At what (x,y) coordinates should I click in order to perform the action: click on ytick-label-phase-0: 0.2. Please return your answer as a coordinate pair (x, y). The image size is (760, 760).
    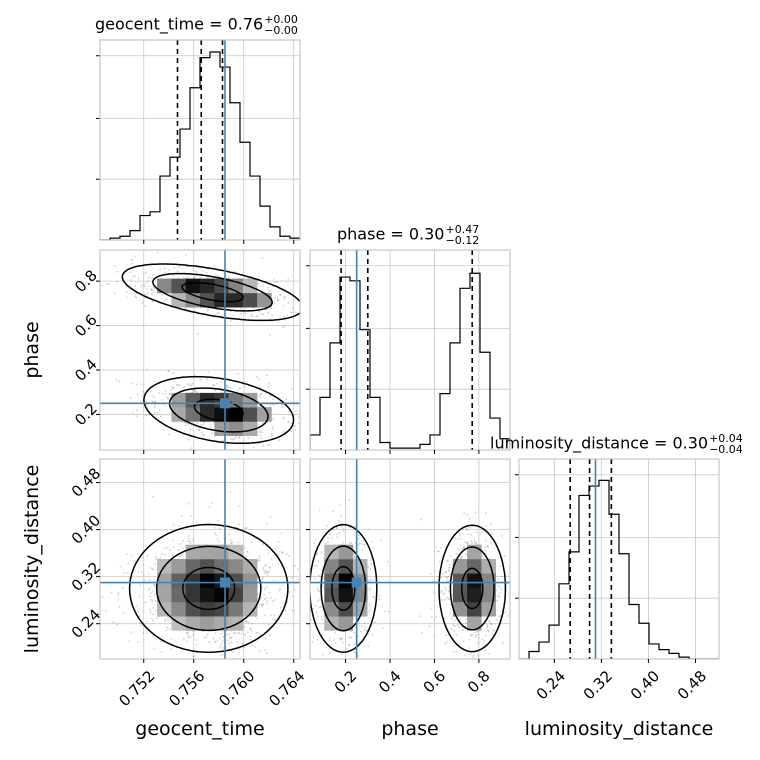
    Looking at the image, I should click on (86, 415).